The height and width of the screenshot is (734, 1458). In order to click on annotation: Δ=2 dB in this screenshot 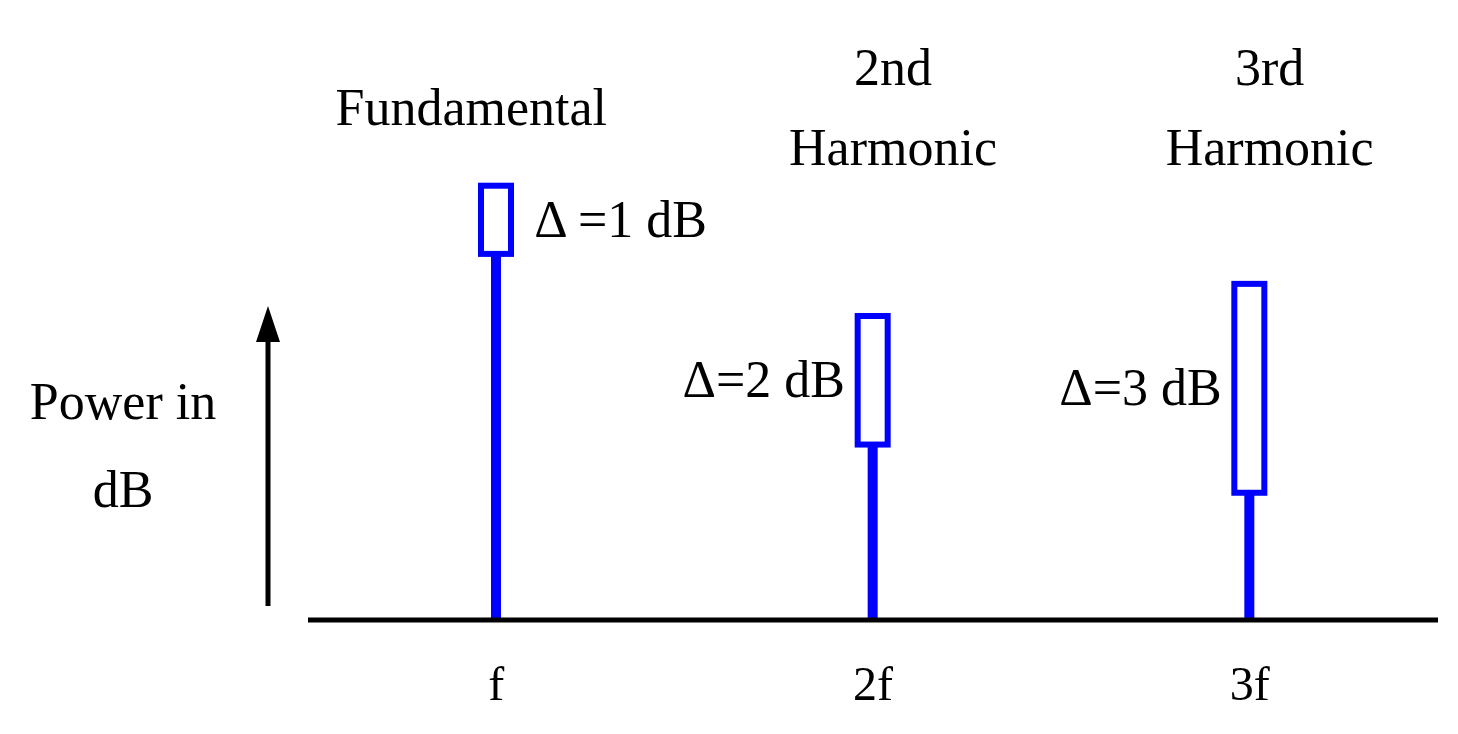, I will do `click(763, 380)`.